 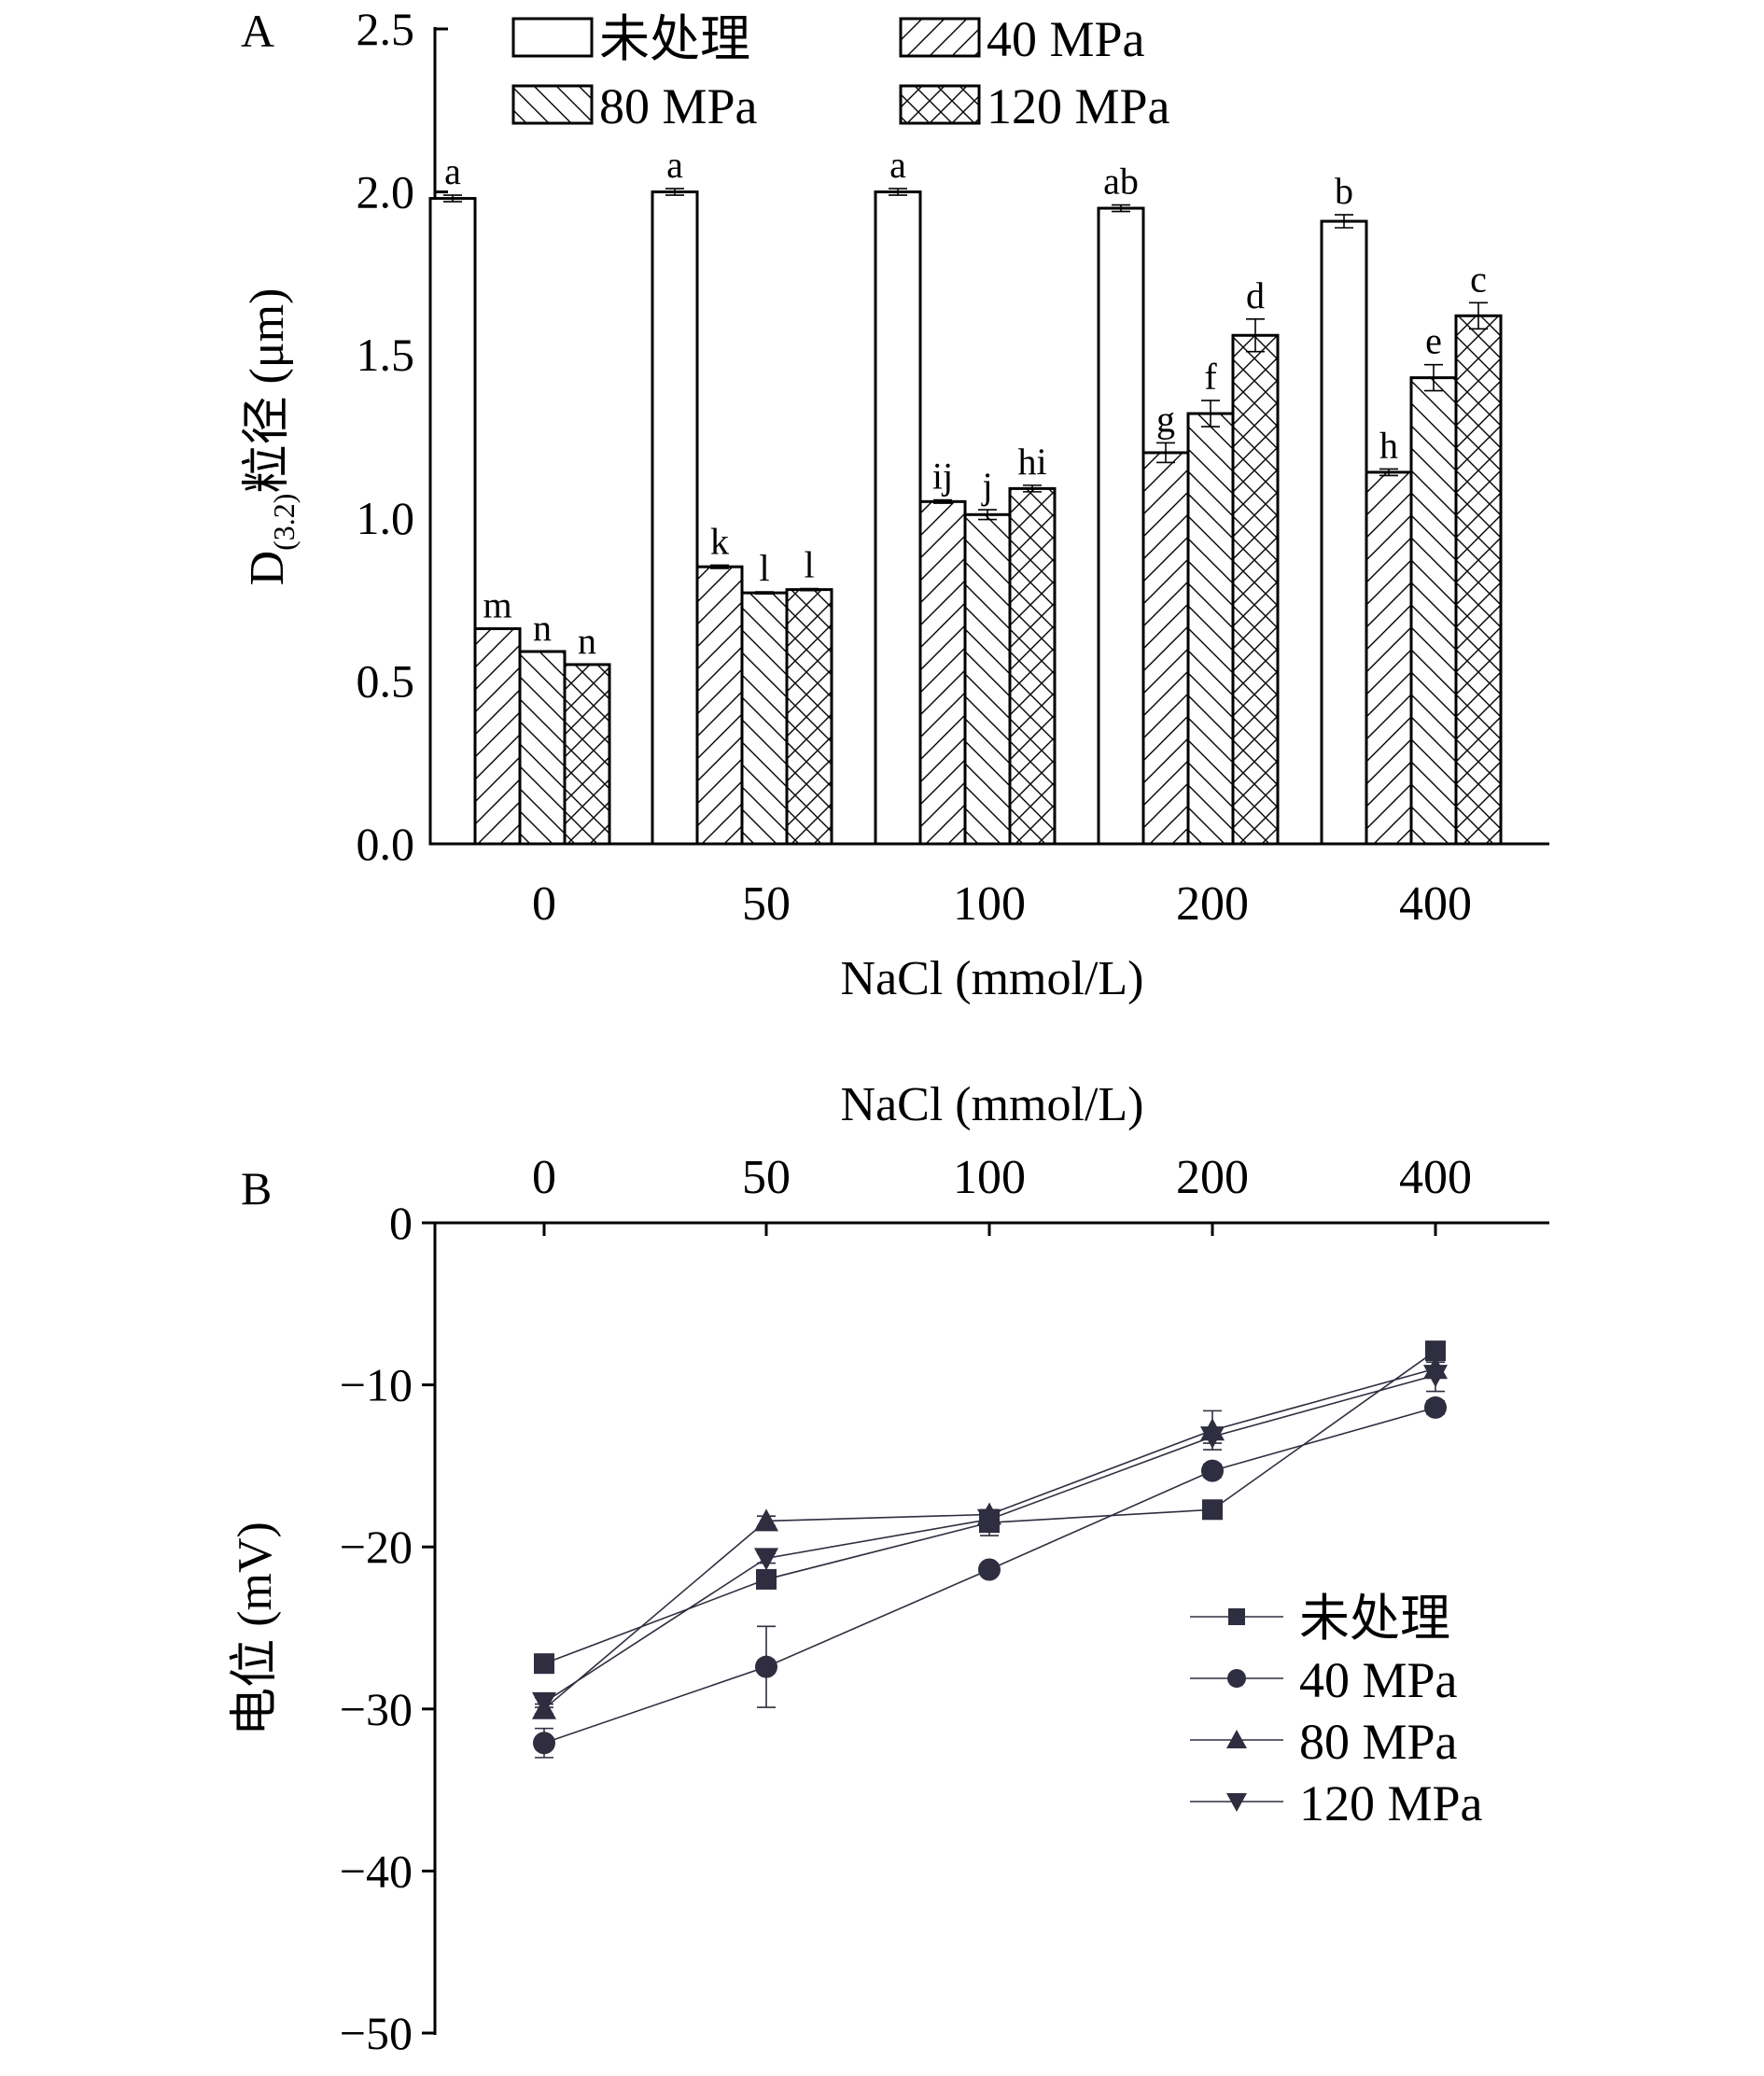 I want to click on panel-b-y-axis-label: 电位 (mV), so click(x=255, y=1629).